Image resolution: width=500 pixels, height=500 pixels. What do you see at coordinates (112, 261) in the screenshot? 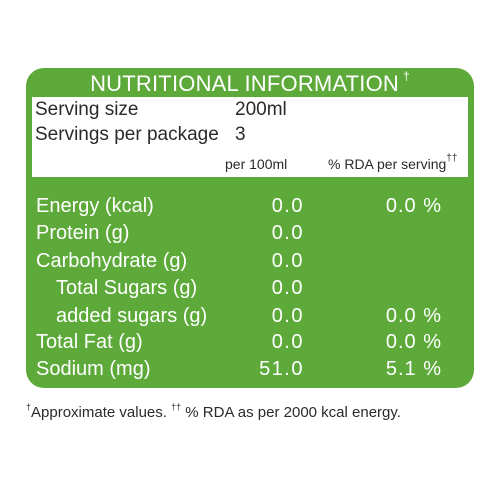
I see `nutrient-label: Carbohydrate (g)` at bounding box center [112, 261].